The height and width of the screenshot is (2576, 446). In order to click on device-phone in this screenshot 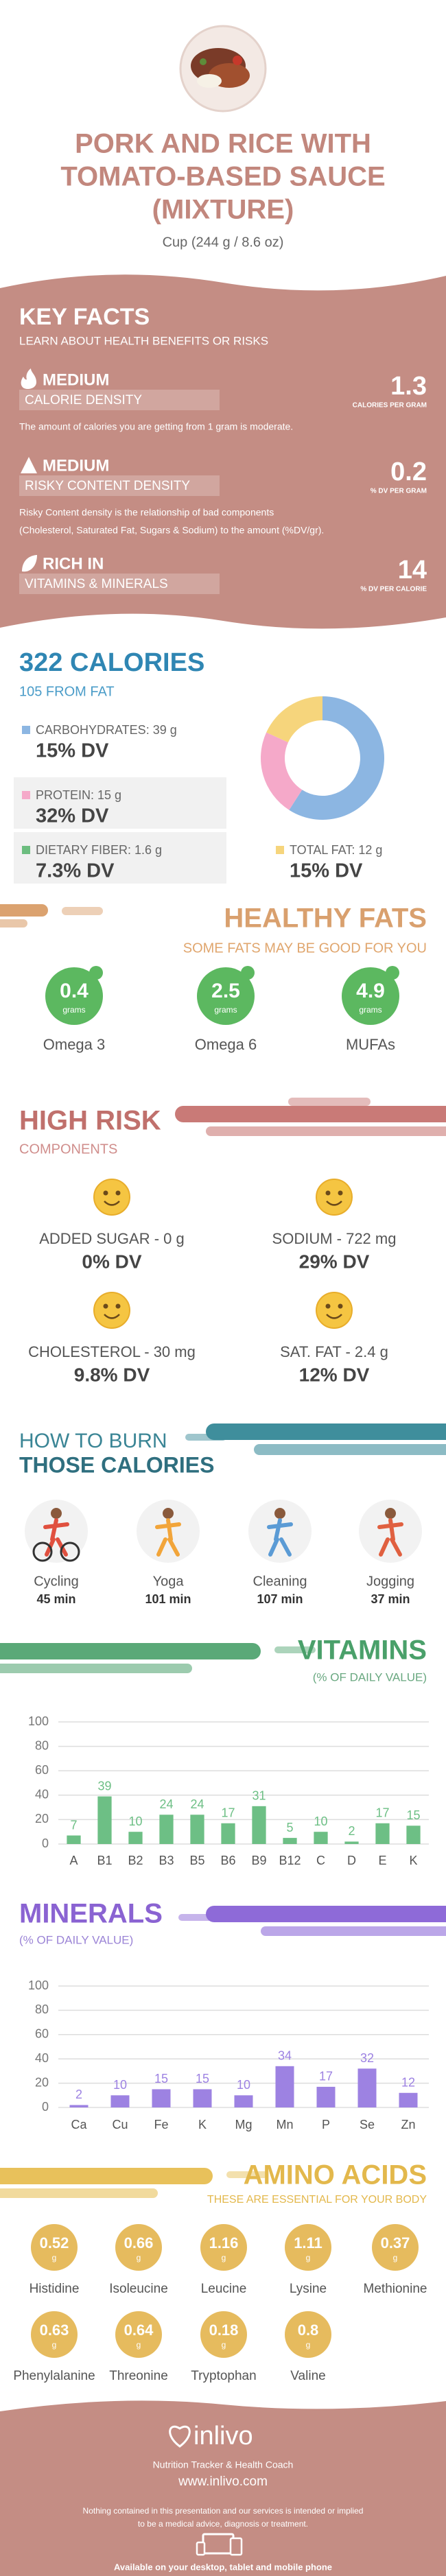, I will do `click(201, 2548)`.